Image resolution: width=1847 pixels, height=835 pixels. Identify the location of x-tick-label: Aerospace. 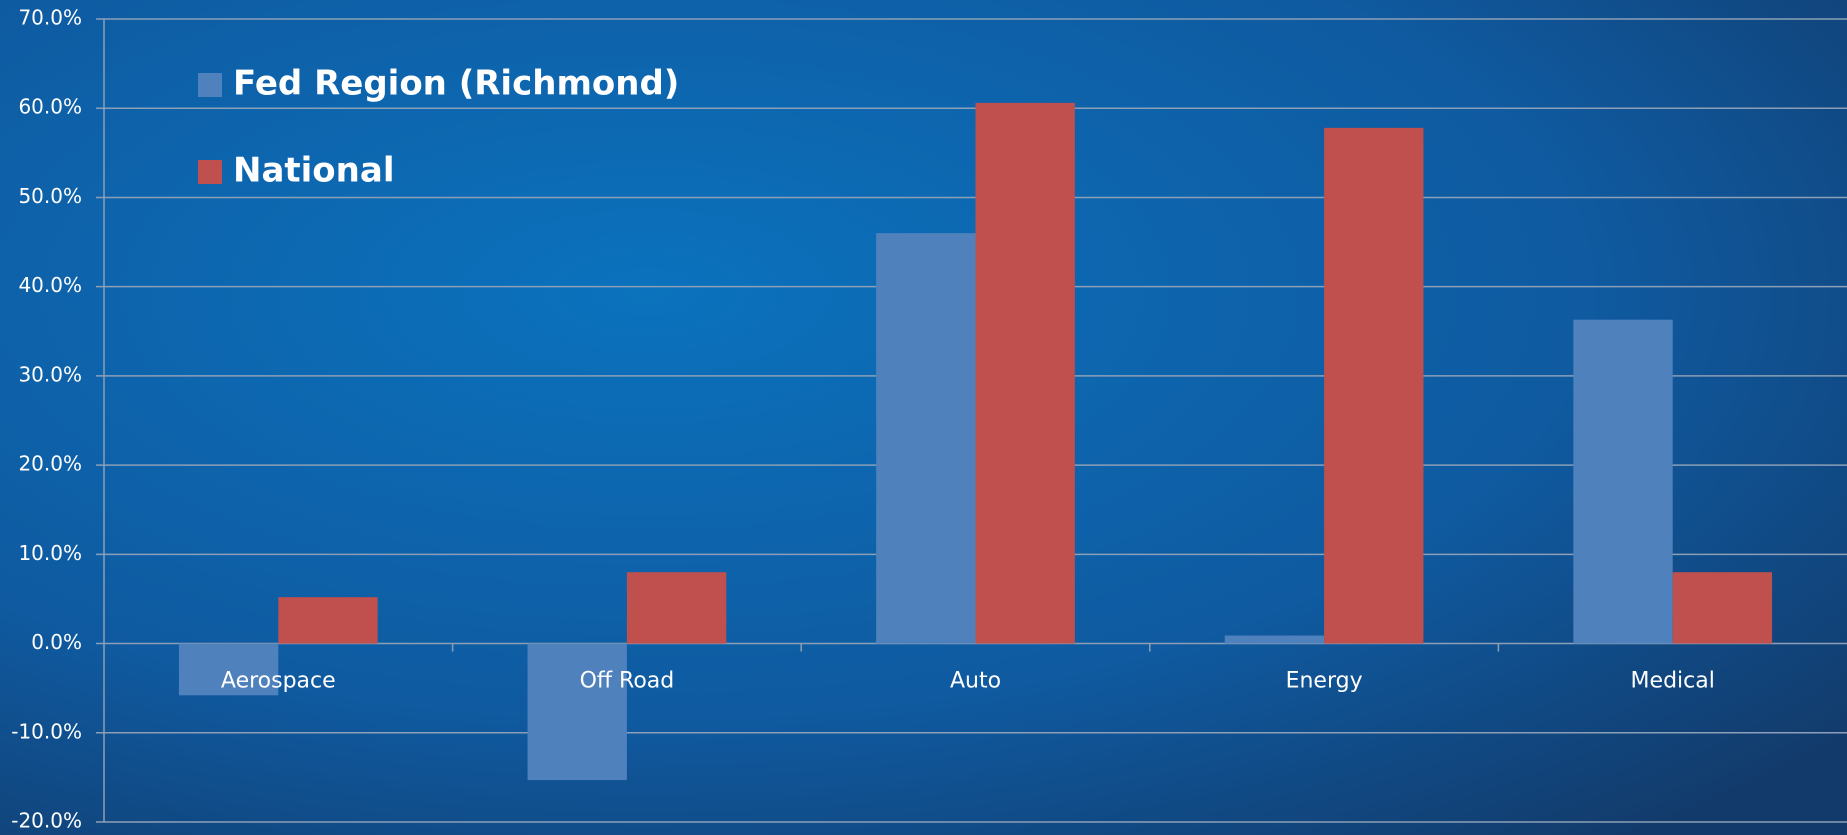
(278, 681).